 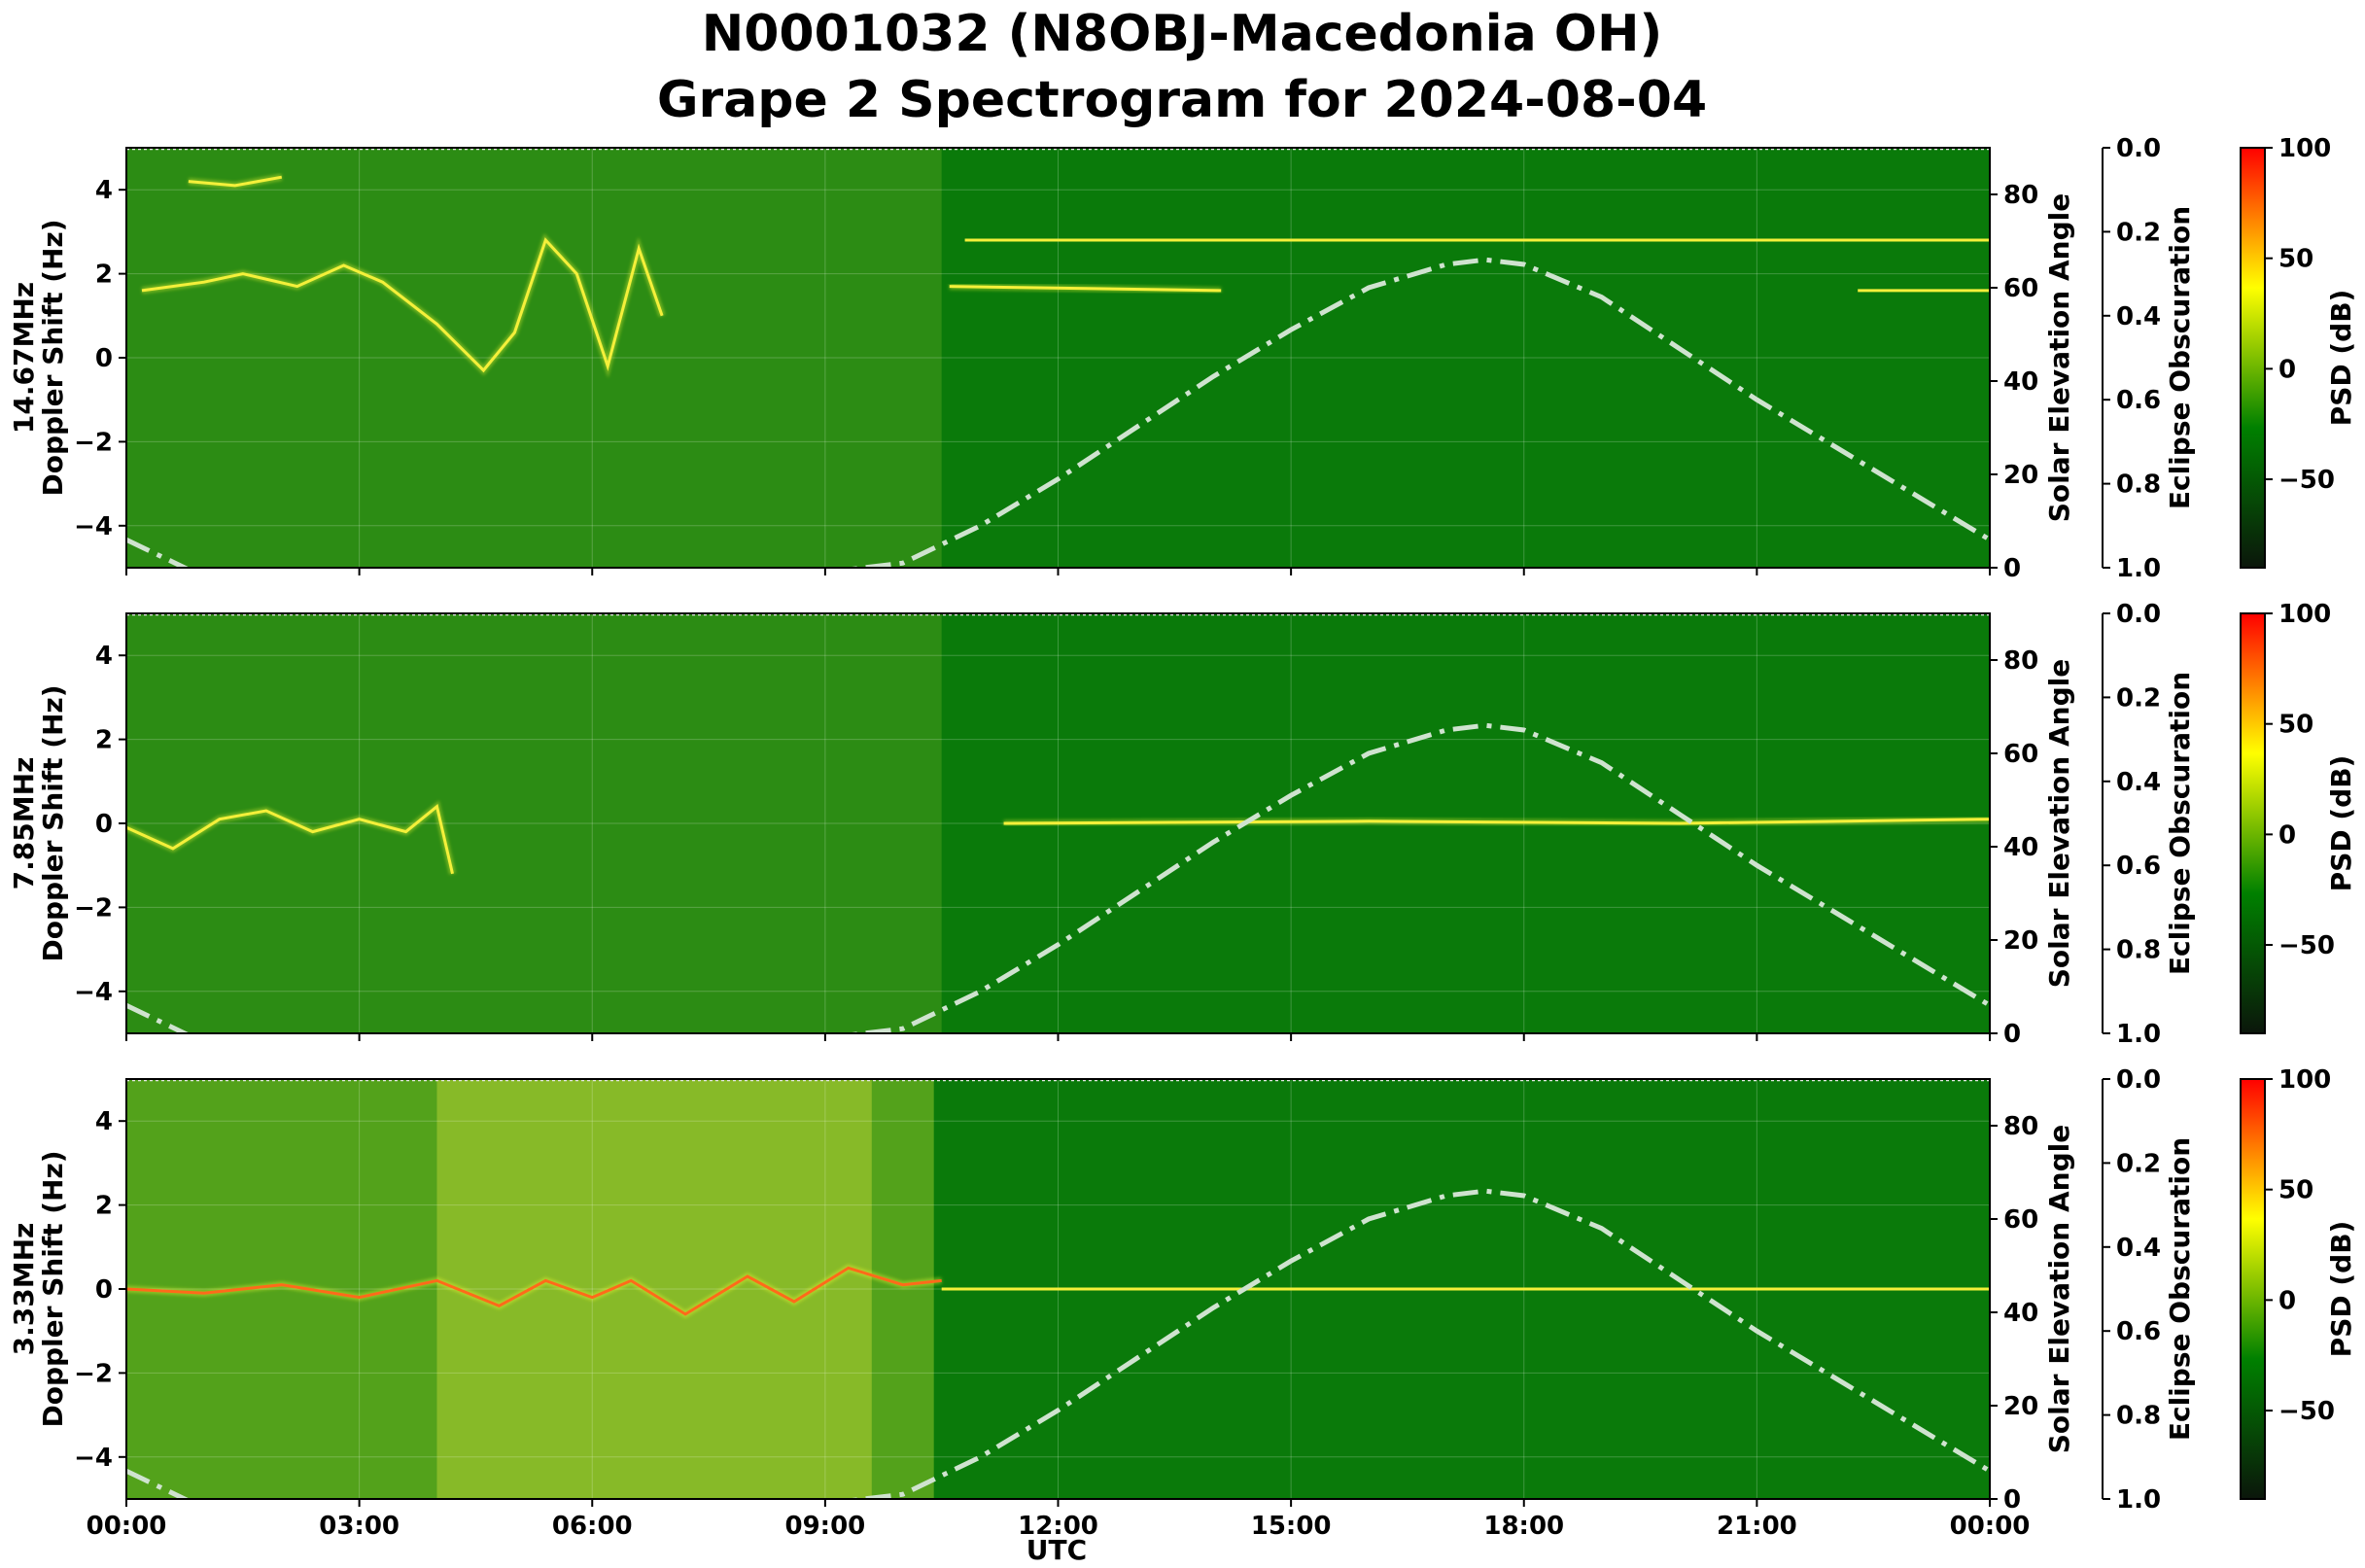 I want to click on x-tick-label: 12:00, so click(x=1058, y=1526).